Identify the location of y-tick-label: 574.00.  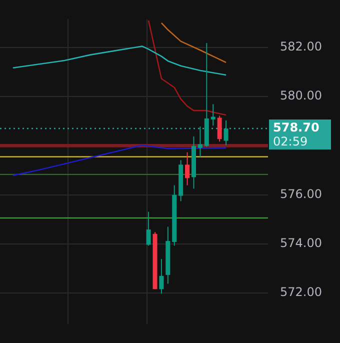
(301, 243).